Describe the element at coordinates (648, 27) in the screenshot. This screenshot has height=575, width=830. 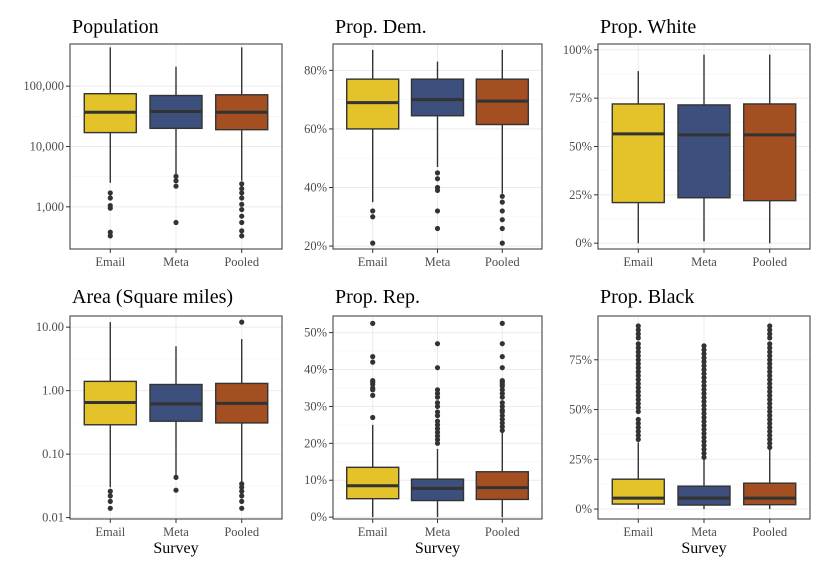
I see `panel-title: Prop. White` at that location.